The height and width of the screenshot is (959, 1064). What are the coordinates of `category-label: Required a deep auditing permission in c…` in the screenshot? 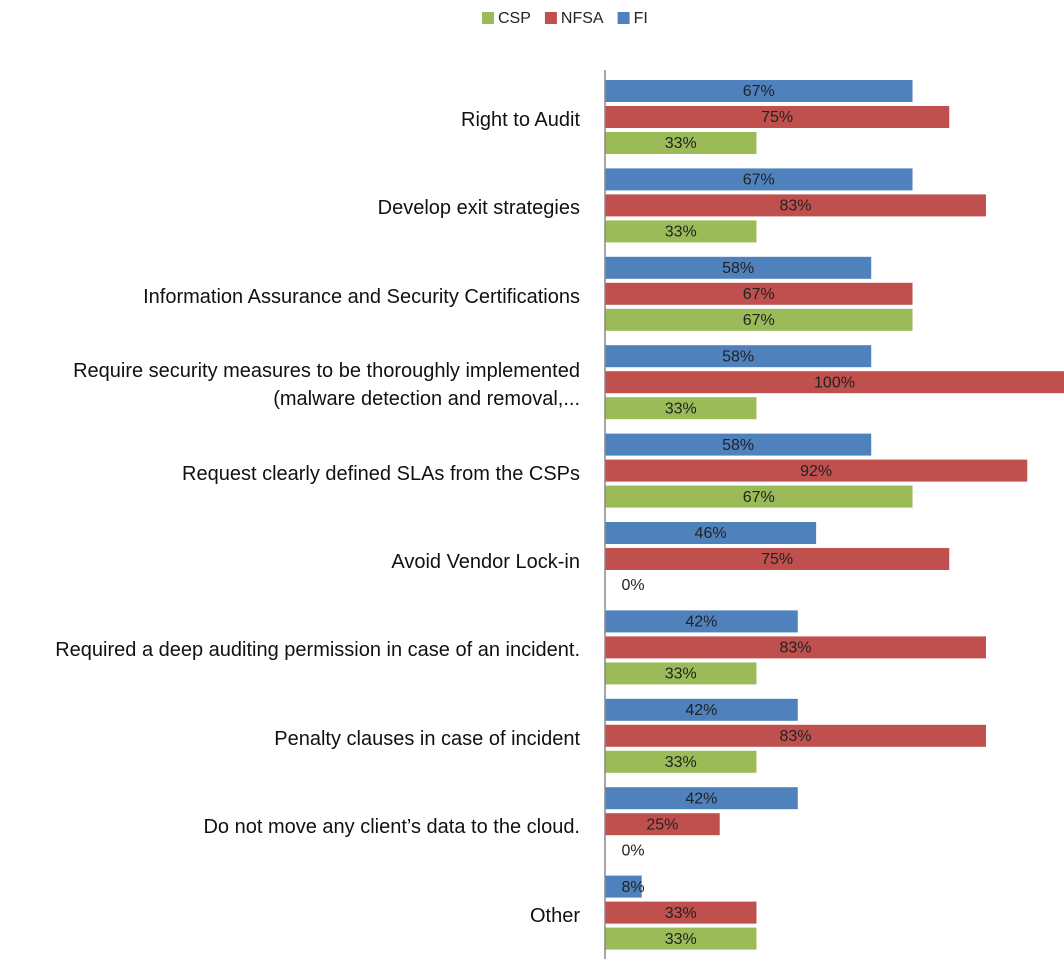 It's located at (317, 650).